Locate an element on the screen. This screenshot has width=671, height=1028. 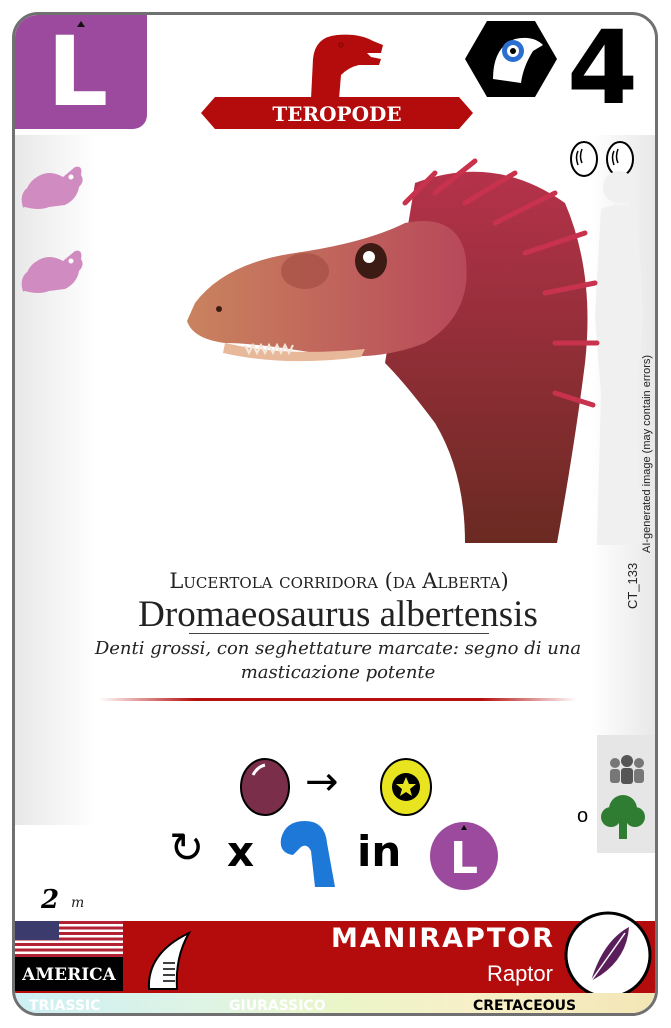
era-cretaceous: CRETACEOUS is located at coordinates (525, 1006).